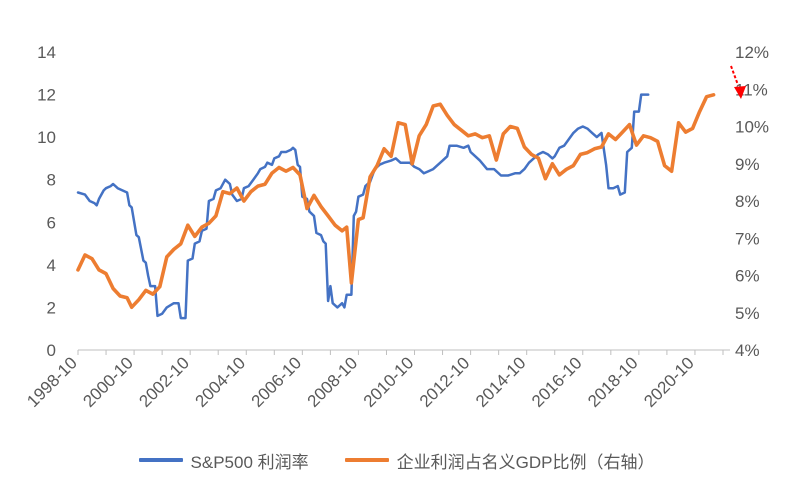  Describe the element at coordinates (46, 201) in the screenshot. I see `left-y-axis: 0 2 4 6 8 10 12 14` at that location.